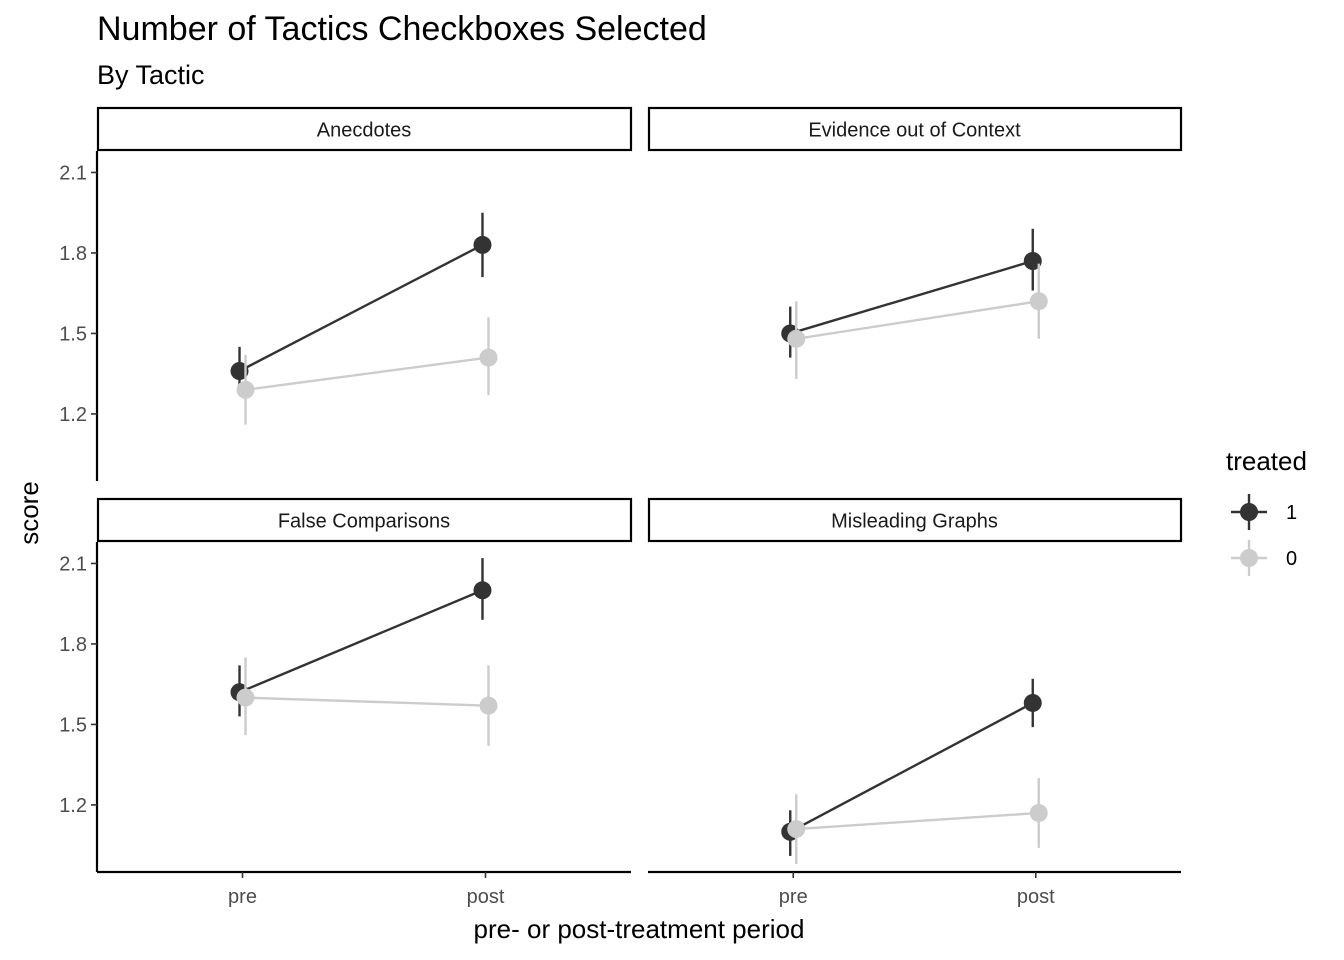  I want to click on legend: treated 10, so click(1266, 511).